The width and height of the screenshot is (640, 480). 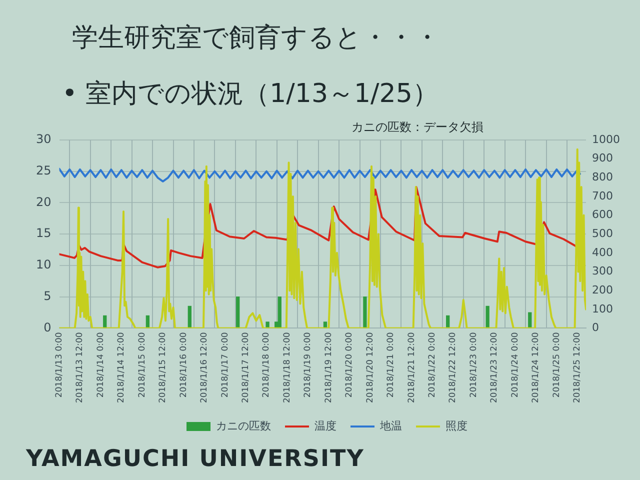 What do you see at coordinates (411, 367) in the screenshot?
I see `x-tick-label: 2018/1/21 12:00` at bounding box center [411, 367].